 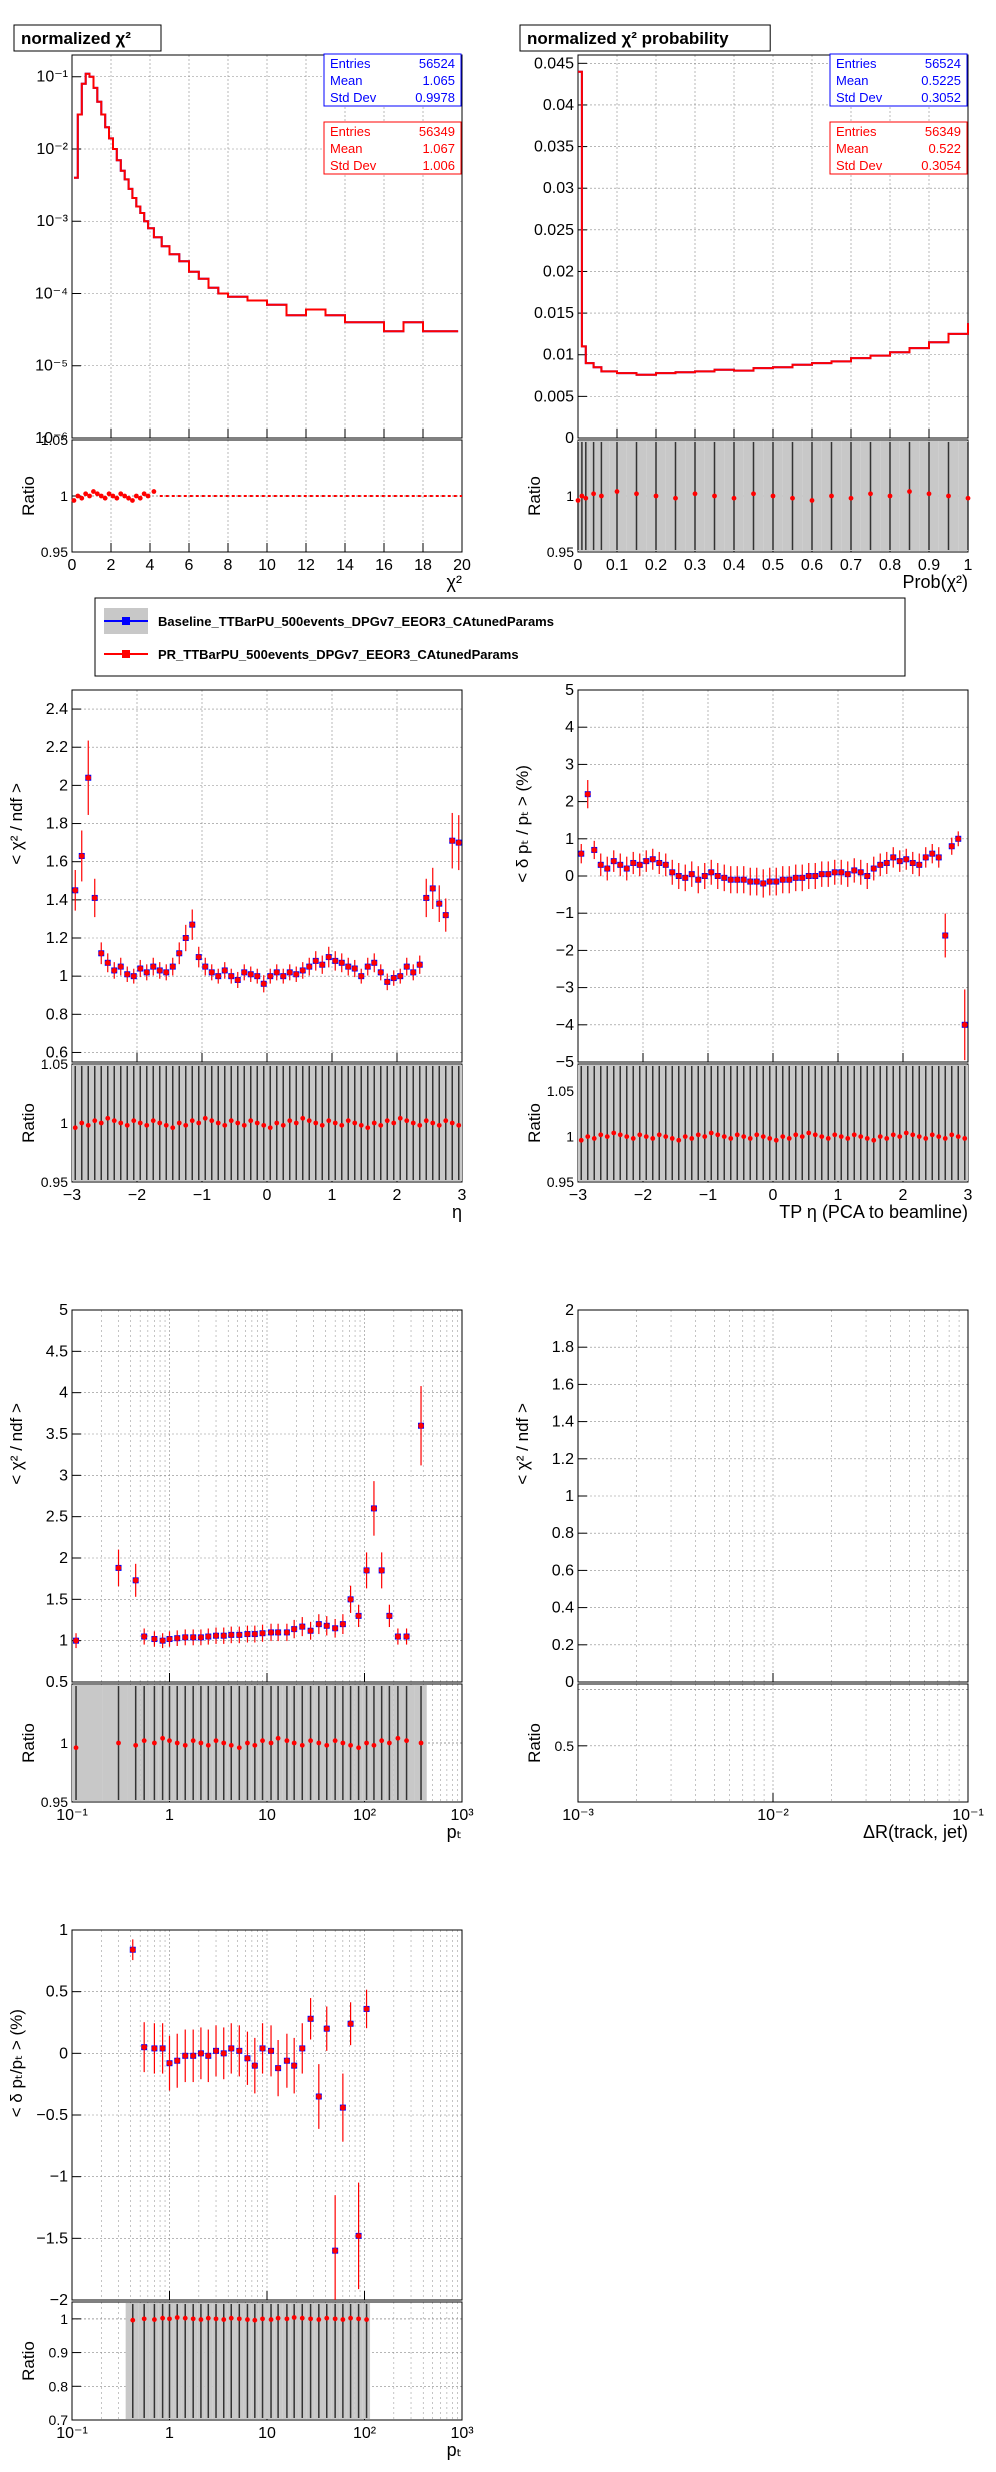 I want to click on chi2dr-ytick: 0, so click(x=569, y=1682).